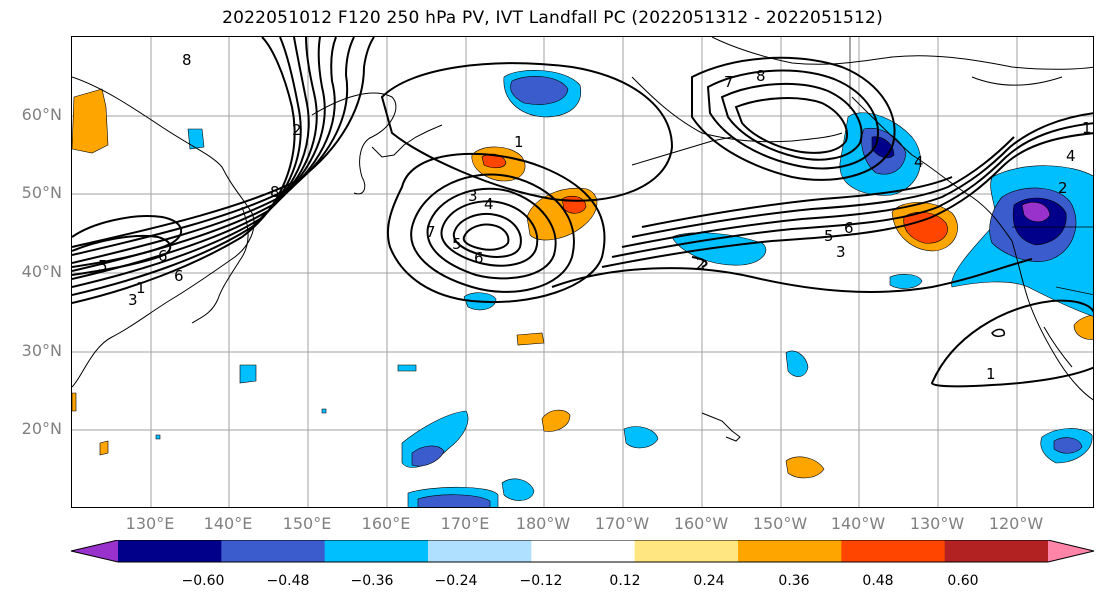 The image size is (1105, 601). Describe the element at coordinates (622, 523) in the screenshot. I see `lon-label: 170°W` at that location.